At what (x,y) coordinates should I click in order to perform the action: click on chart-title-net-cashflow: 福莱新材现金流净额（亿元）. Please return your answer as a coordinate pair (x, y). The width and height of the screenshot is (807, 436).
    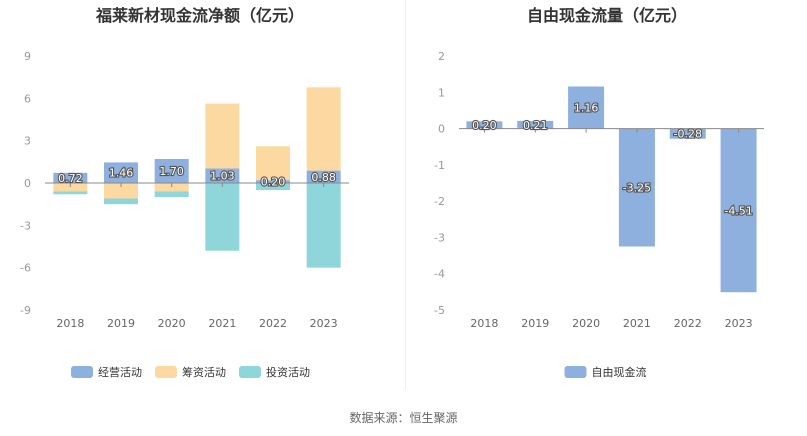
    Looking at the image, I should click on (199, 15).